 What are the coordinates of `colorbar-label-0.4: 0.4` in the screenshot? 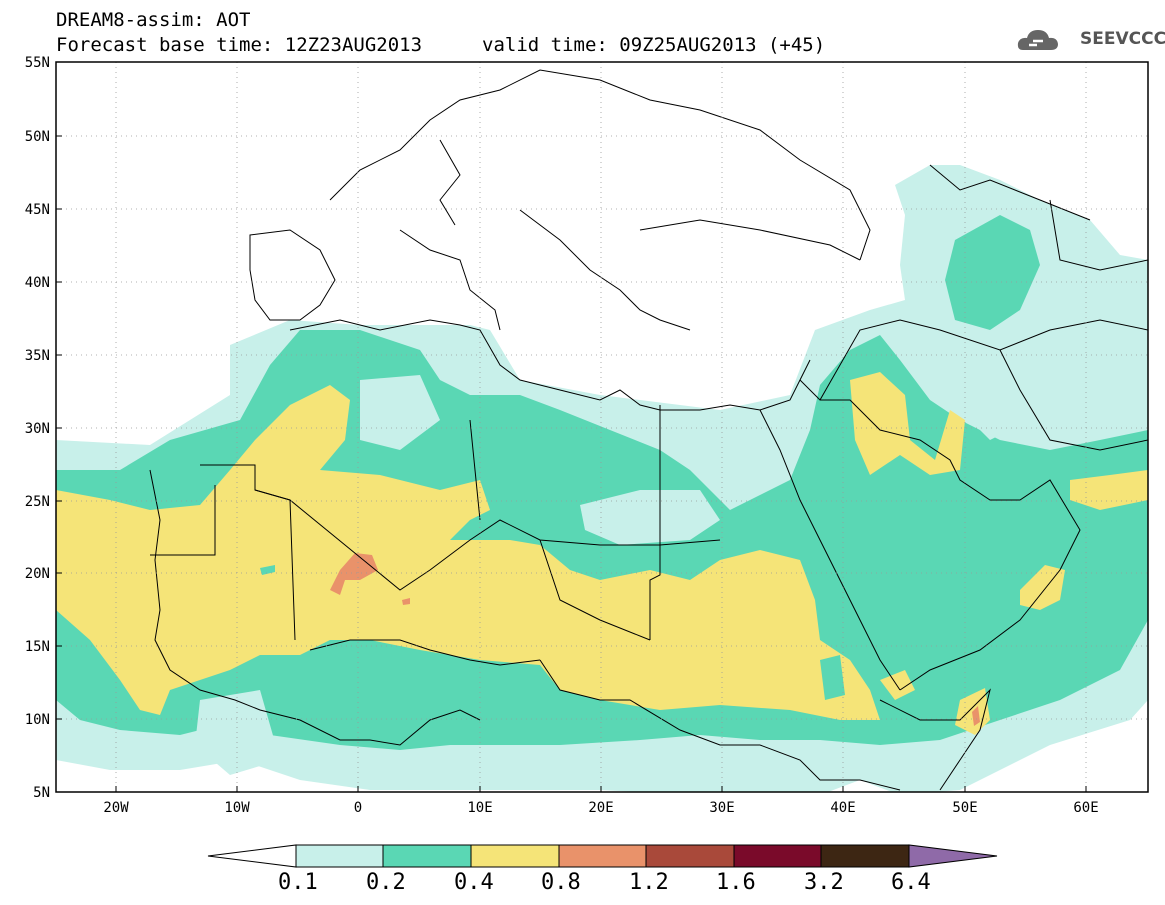 It's located at (474, 882).